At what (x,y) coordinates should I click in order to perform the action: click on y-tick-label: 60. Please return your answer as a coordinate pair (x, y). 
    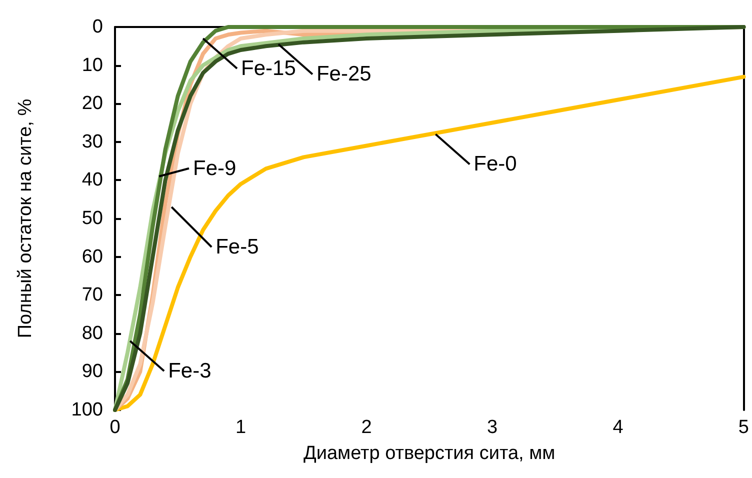
    Looking at the image, I should click on (92, 257).